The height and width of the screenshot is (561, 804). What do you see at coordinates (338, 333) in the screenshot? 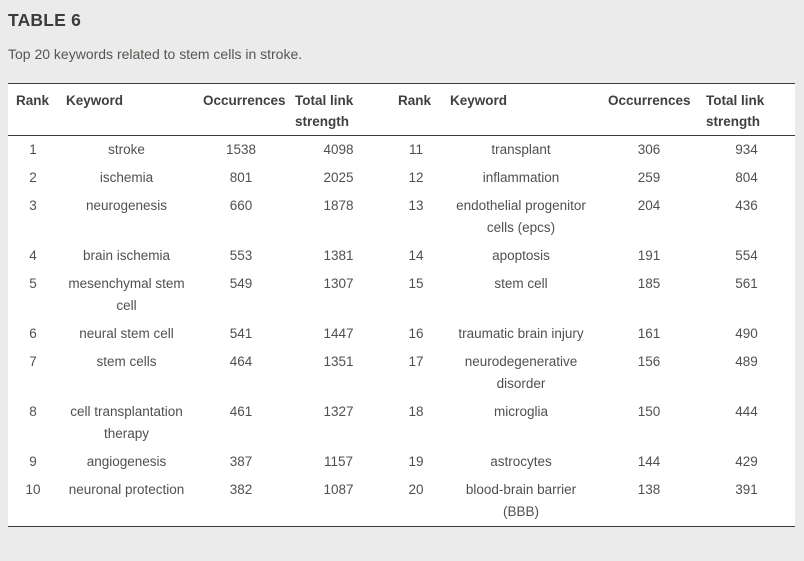
I see `total-link-strength-cell: 1447` at bounding box center [338, 333].